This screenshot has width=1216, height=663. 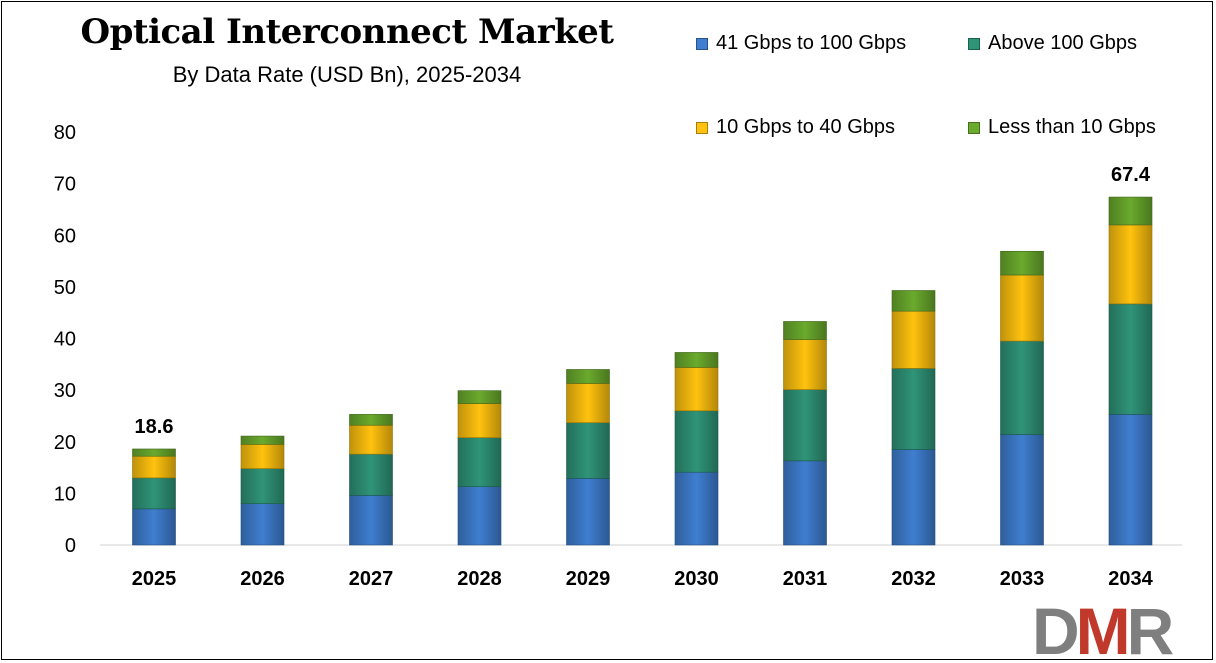 I want to click on y-tick-label: 0, so click(x=70, y=546).